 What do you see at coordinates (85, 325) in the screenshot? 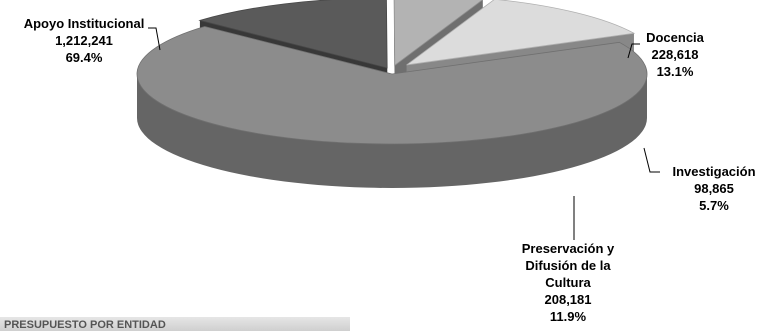
I see `footer-text: PRESUPUESTO POR ENTIDAD` at bounding box center [85, 325].